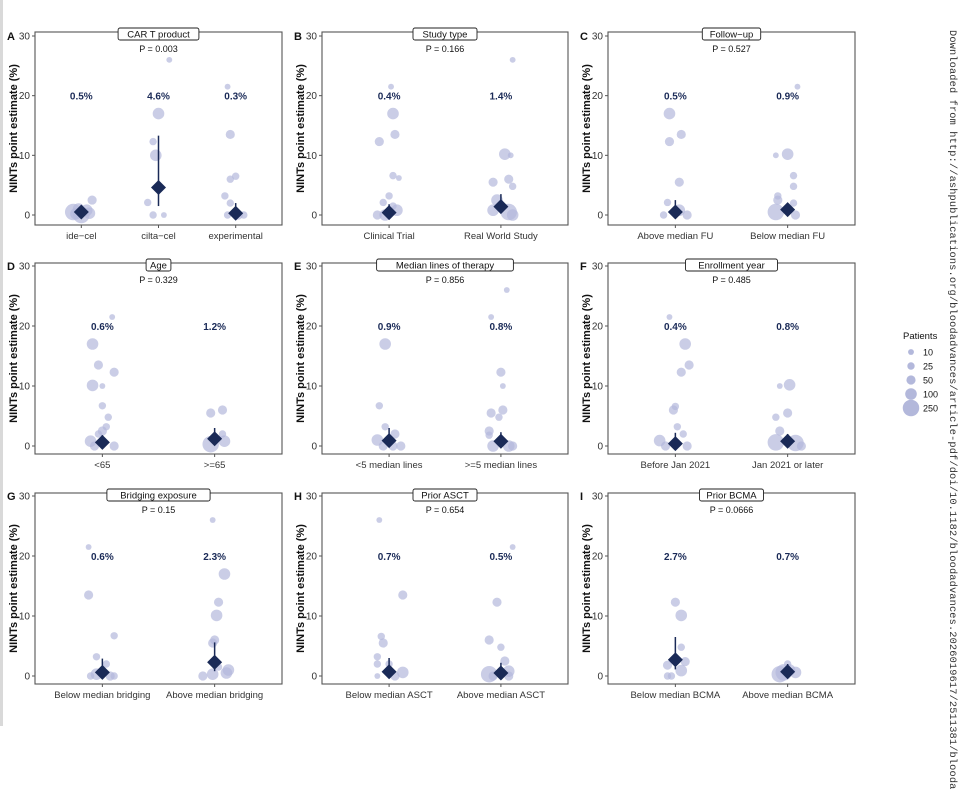  Describe the element at coordinates (787, 327) in the screenshot. I see `estimate-label: 0.8%` at that location.